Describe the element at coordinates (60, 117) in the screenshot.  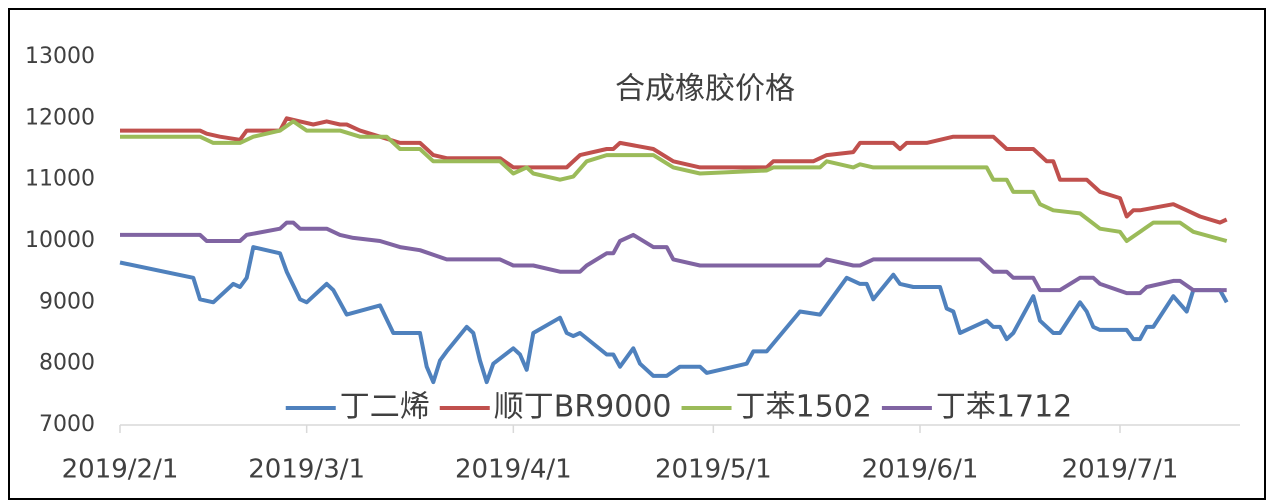
I see `y-tick-label: 12000` at that location.